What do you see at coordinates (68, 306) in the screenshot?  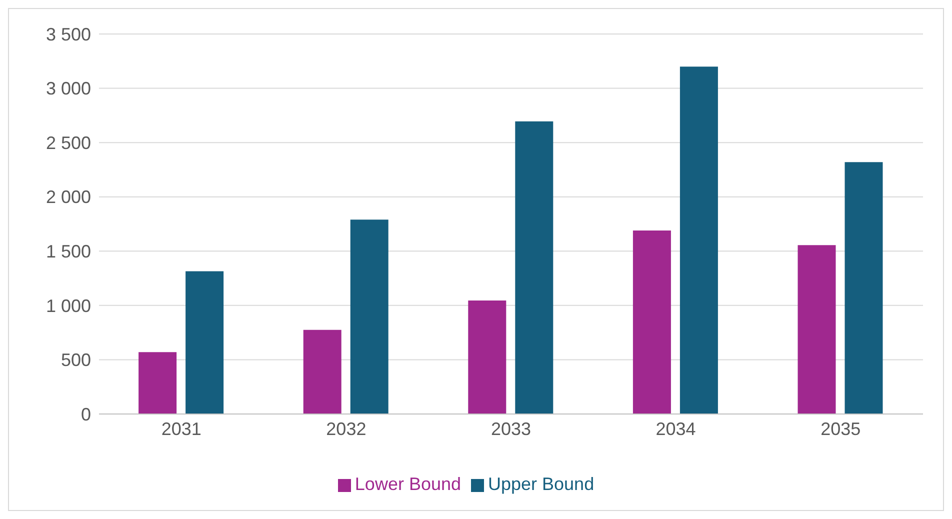 I see `y-tick-label: 1 000` at bounding box center [68, 306].